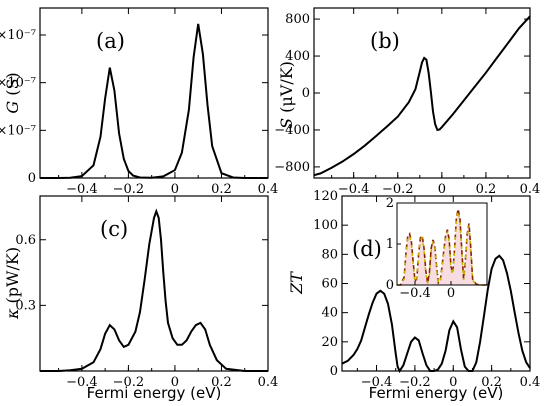  What do you see at coordinates (129, 189) in the screenshot?
I see `panel-a-xtick-label: −0.2` at bounding box center [129, 189].